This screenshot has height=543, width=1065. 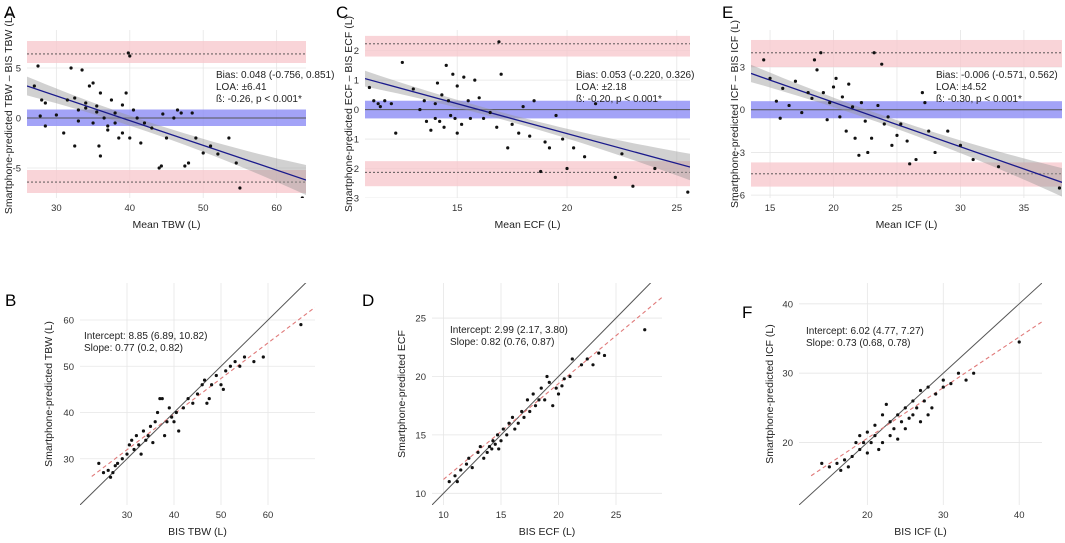 What do you see at coordinates (677, 208) in the screenshot?
I see `x-tick-label: 25` at bounding box center [677, 208].